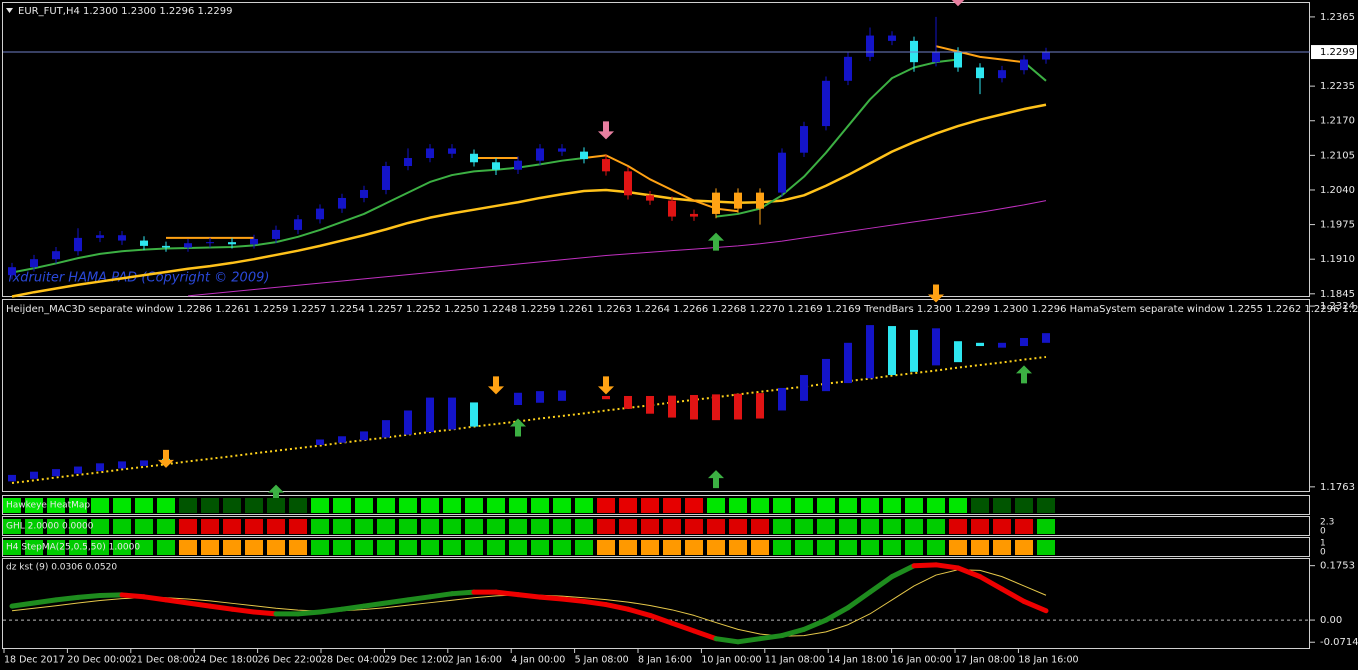  I want to click on kst-title: dz kst (9) 0.0306 0.0520, so click(61, 568).